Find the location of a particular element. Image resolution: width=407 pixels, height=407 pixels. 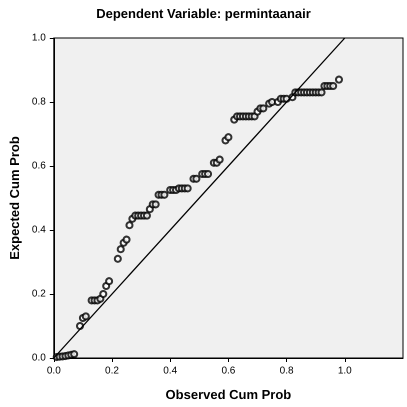

x-tick-label: 0.8 is located at coordinates (287, 371).